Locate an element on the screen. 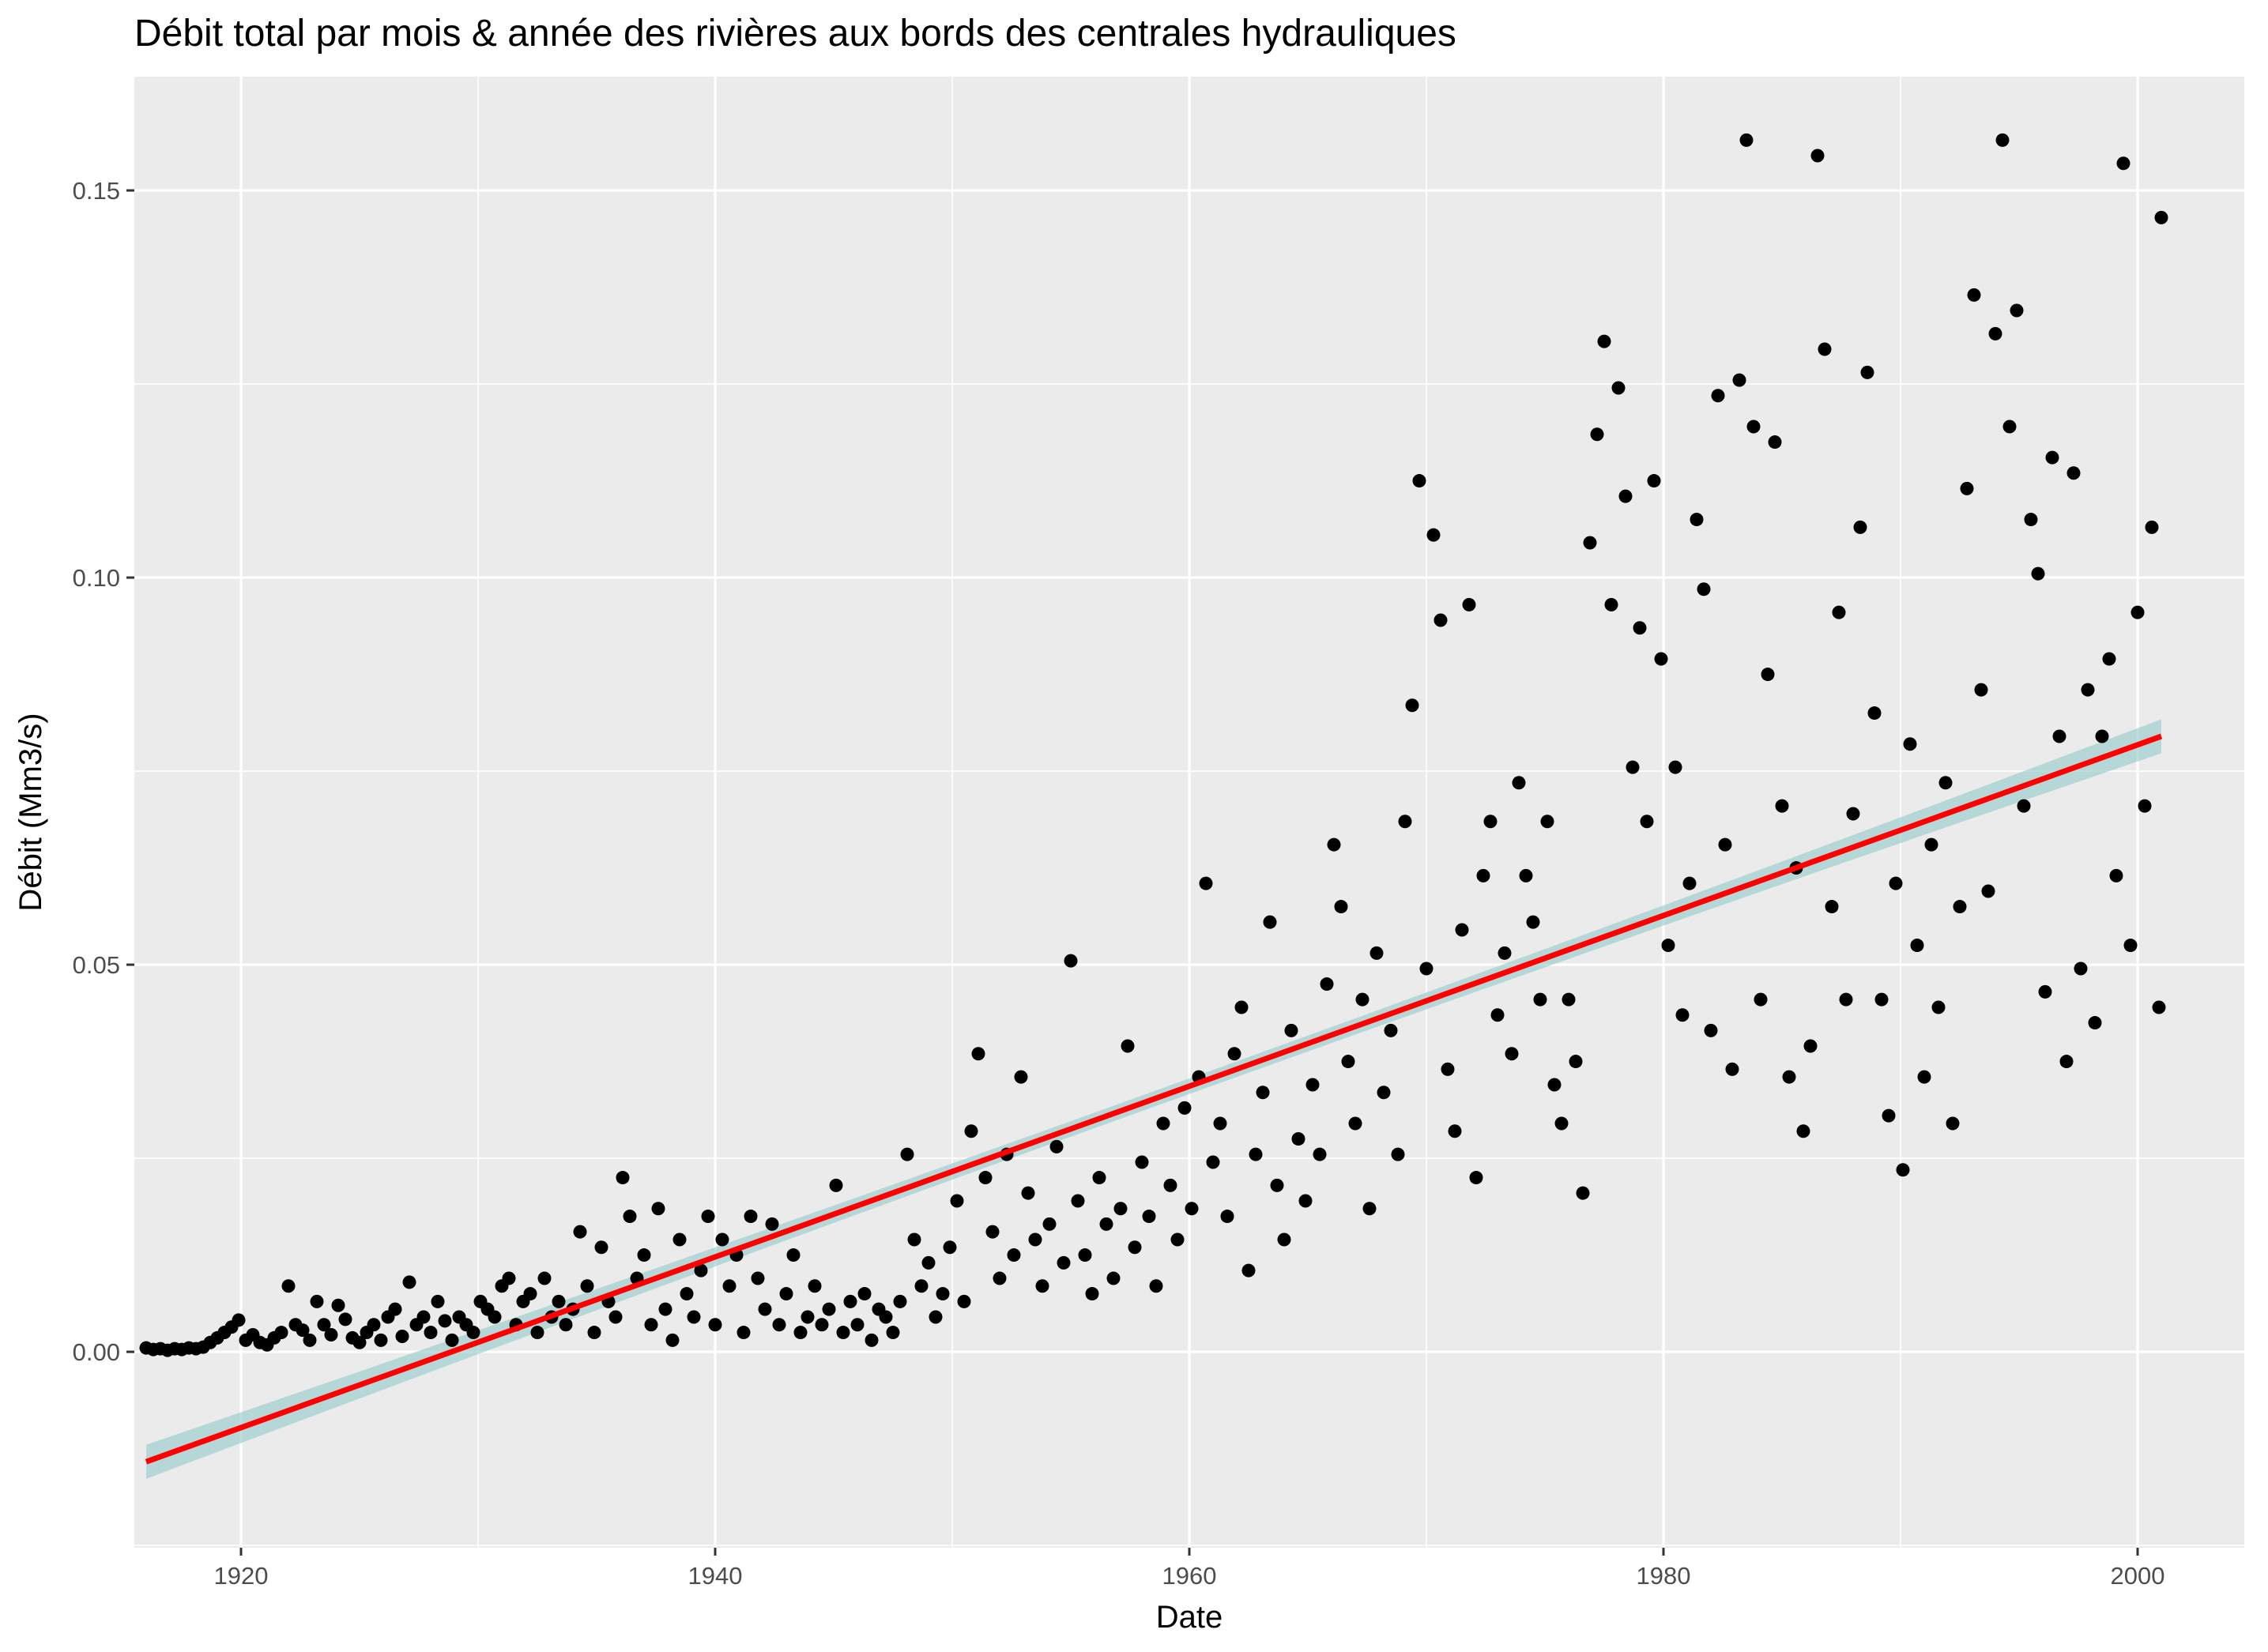 Image resolution: width=2268 pixels, height=1652 pixels. x-tick-label: 1920 is located at coordinates (241, 1576).